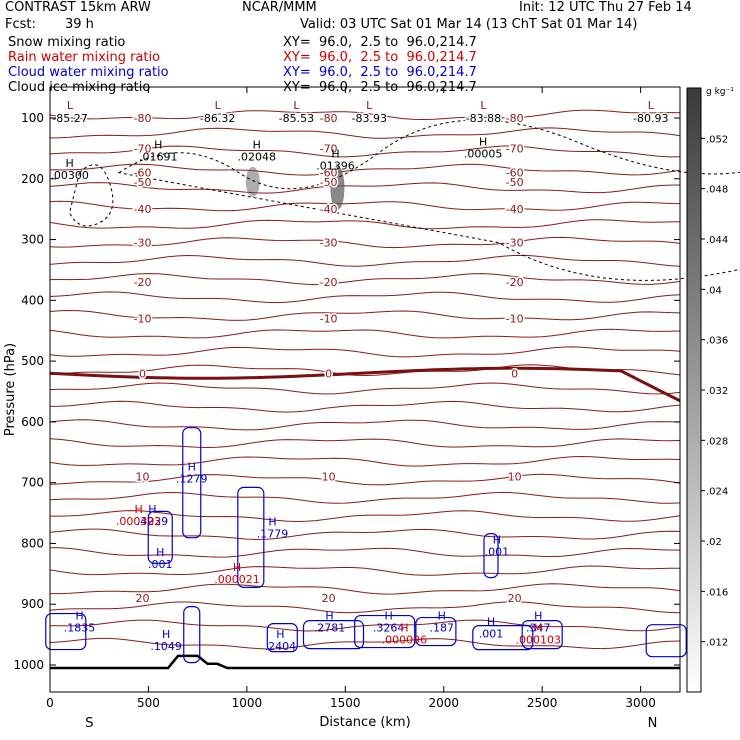 The width and height of the screenshot is (740, 740). What do you see at coordinates (67, 42) in the screenshot?
I see `field-snow-name: Snow mixing ratio` at bounding box center [67, 42].